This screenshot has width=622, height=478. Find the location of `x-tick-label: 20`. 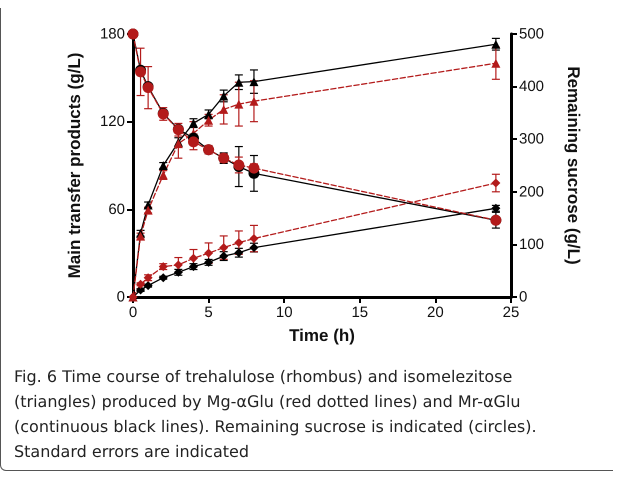

x-tick-label: 20 is located at coordinates (435, 312).